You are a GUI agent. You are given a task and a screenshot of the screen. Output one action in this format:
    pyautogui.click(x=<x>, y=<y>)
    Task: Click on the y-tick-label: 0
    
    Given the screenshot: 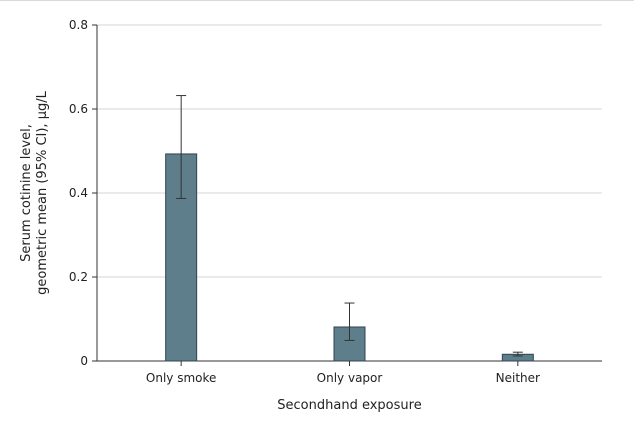 What is the action you would take?
    pyautogui.click(x=84, y=361)
    